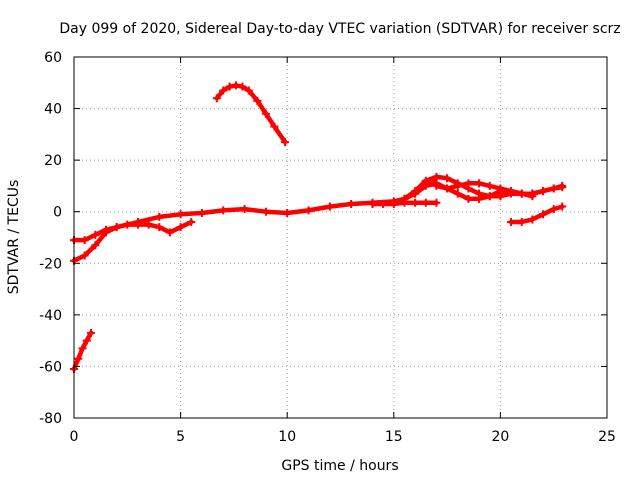 Image resolution: width=640 pixels, height=480 pixels. I want to click on y-axis-label: SDTVAR / TECUs, so click(14, 237).